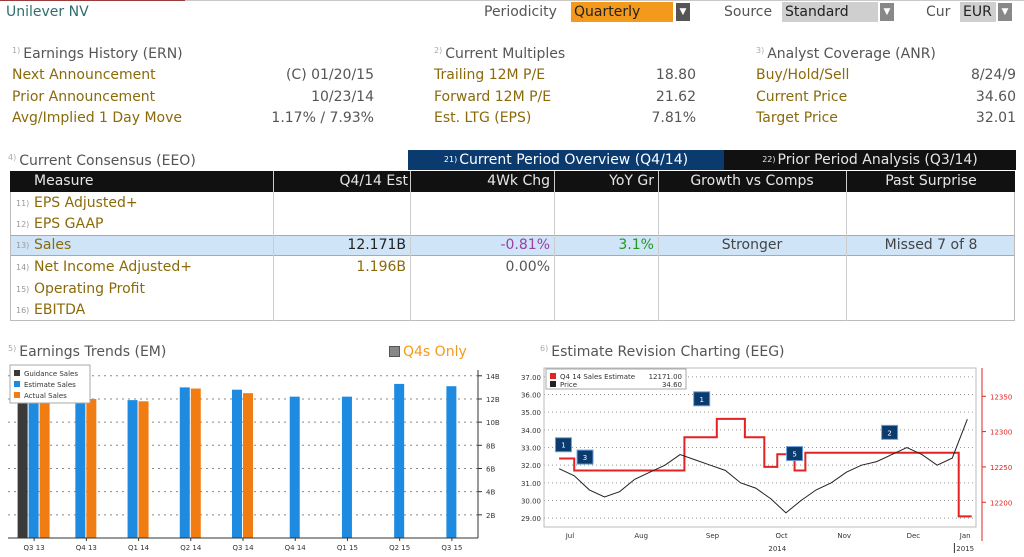 Image resolution: width=1024 pixels, height=557 pixels. I want to click on row-operating-profit: Operating Profit, so click(89, 289).